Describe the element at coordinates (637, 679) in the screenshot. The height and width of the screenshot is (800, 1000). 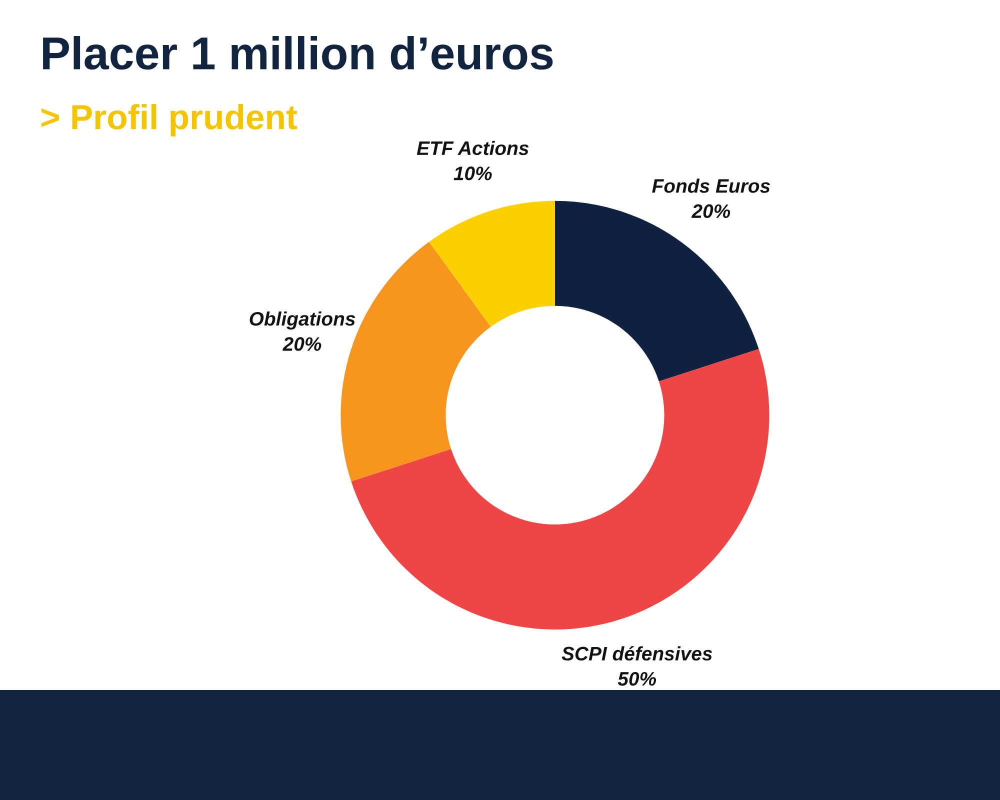
I see `data-label: 50%` at that location.